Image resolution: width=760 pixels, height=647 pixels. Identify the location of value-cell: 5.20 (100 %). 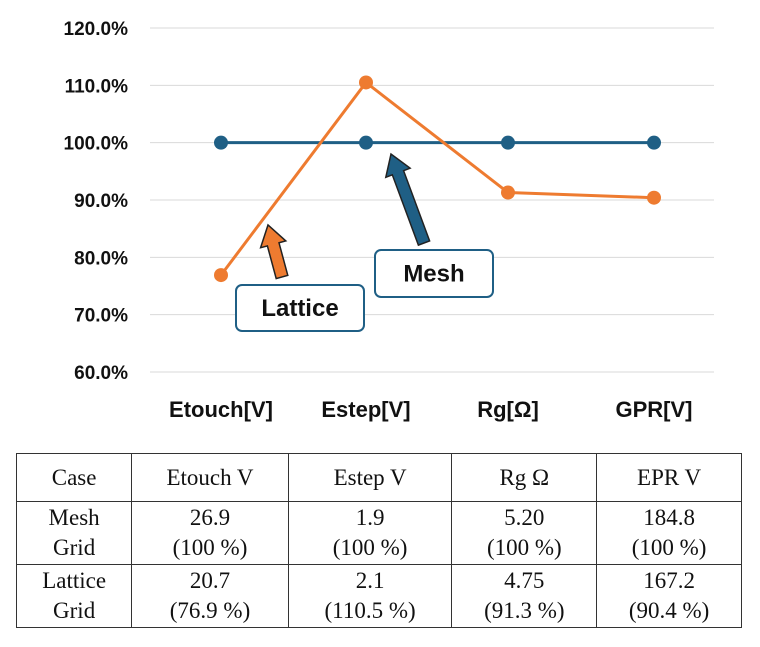
(524, 533).